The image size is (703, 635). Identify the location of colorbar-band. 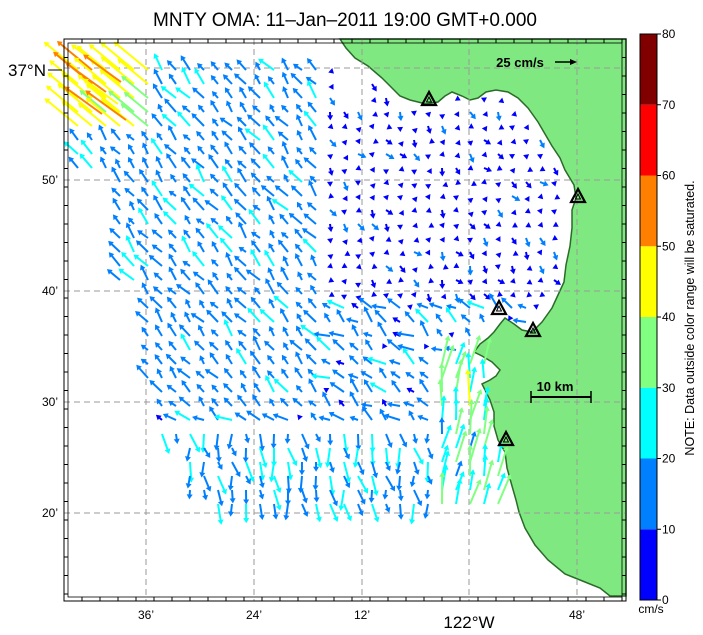
(648, 423).